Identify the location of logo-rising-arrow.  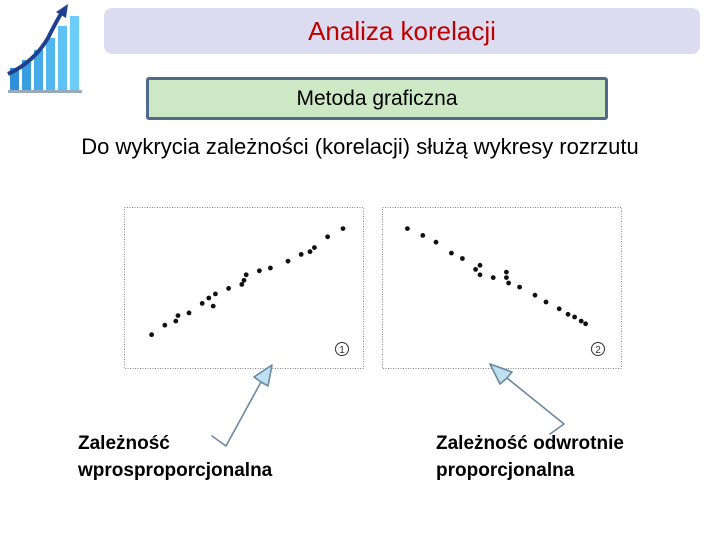
(35, 43).